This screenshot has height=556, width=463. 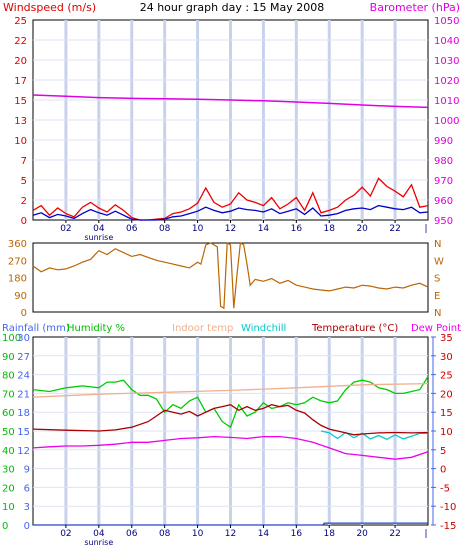 What do you see at coordinates (8, 413) in the screenshot?
I see `humidity-tick-label: 60` at bounding box center [8, 413].